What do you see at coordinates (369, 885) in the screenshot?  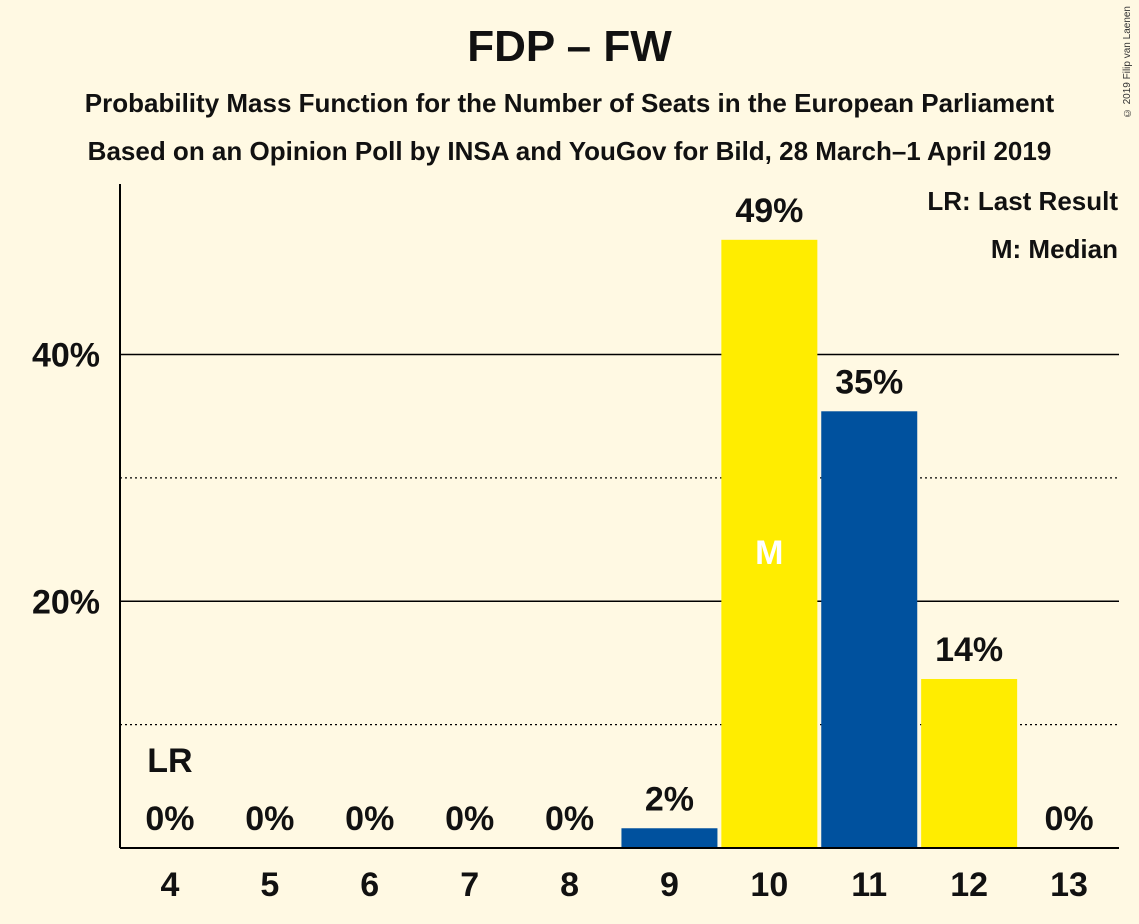 I see `x-tick-label-6: 6` at bounding box center [369, 885].